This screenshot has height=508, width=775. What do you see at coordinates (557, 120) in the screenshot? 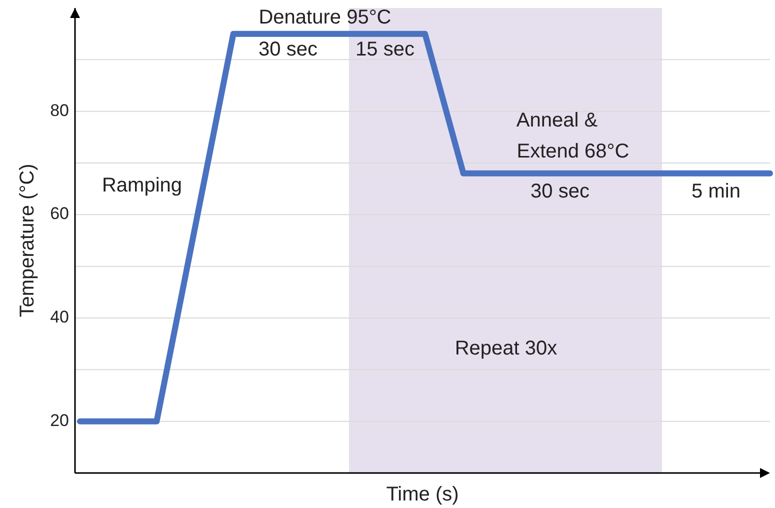
I see `annotation: Anneal &` at bounding box center [557, 120].